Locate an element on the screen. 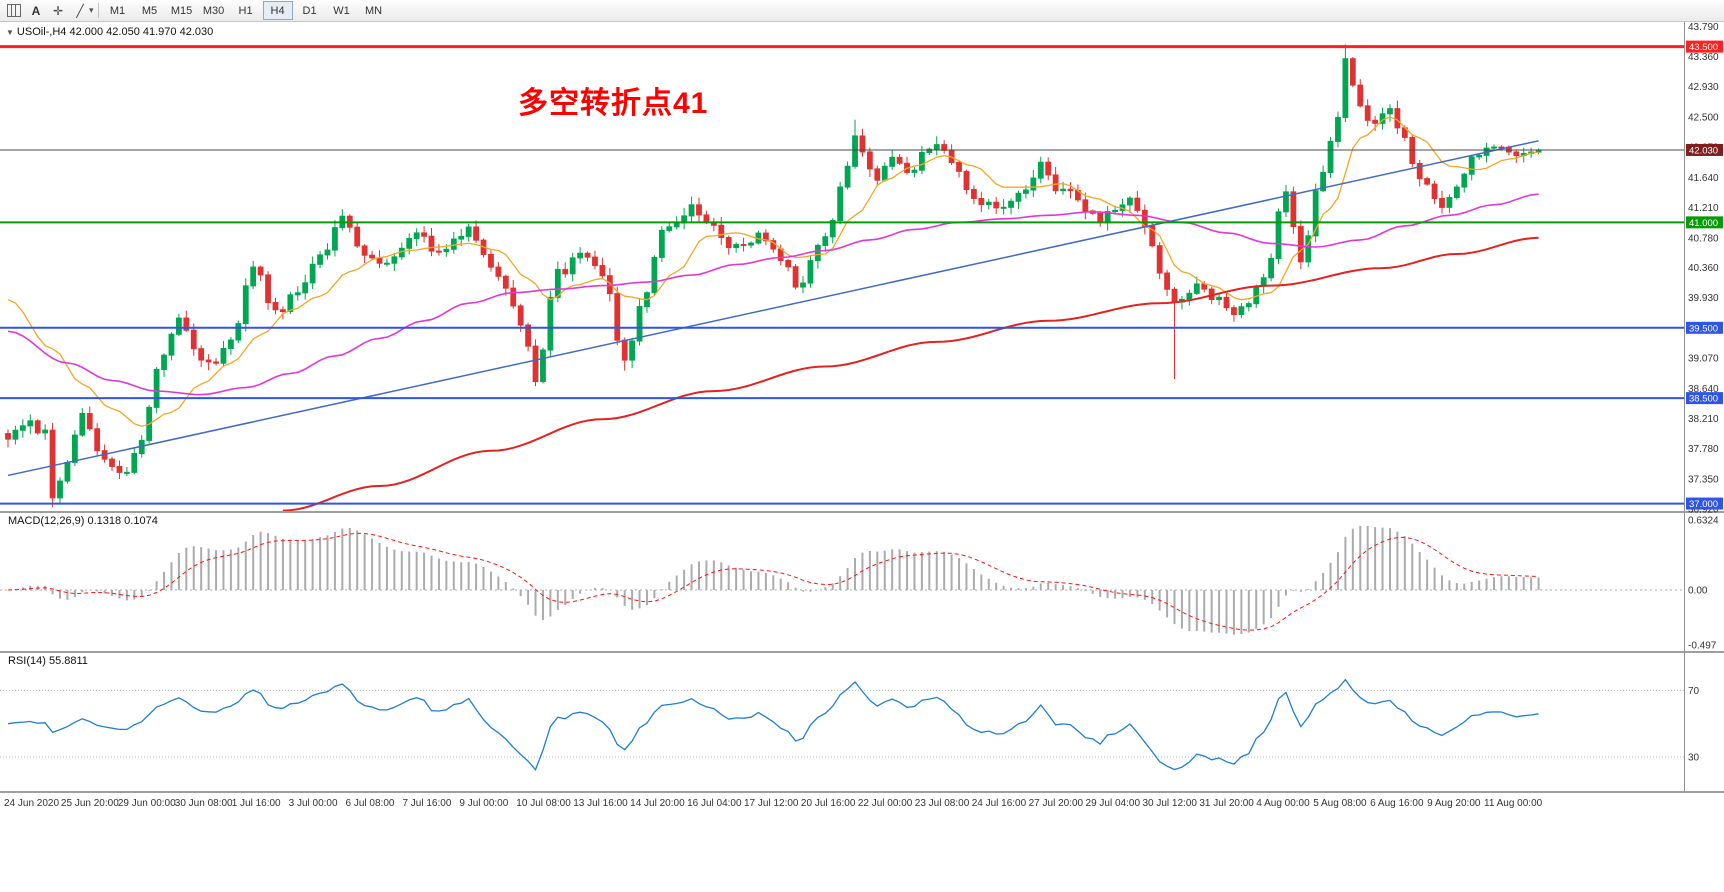 The image size is (1724, 892). y-tick: 43.360 is located at coordinates (1703, 57).